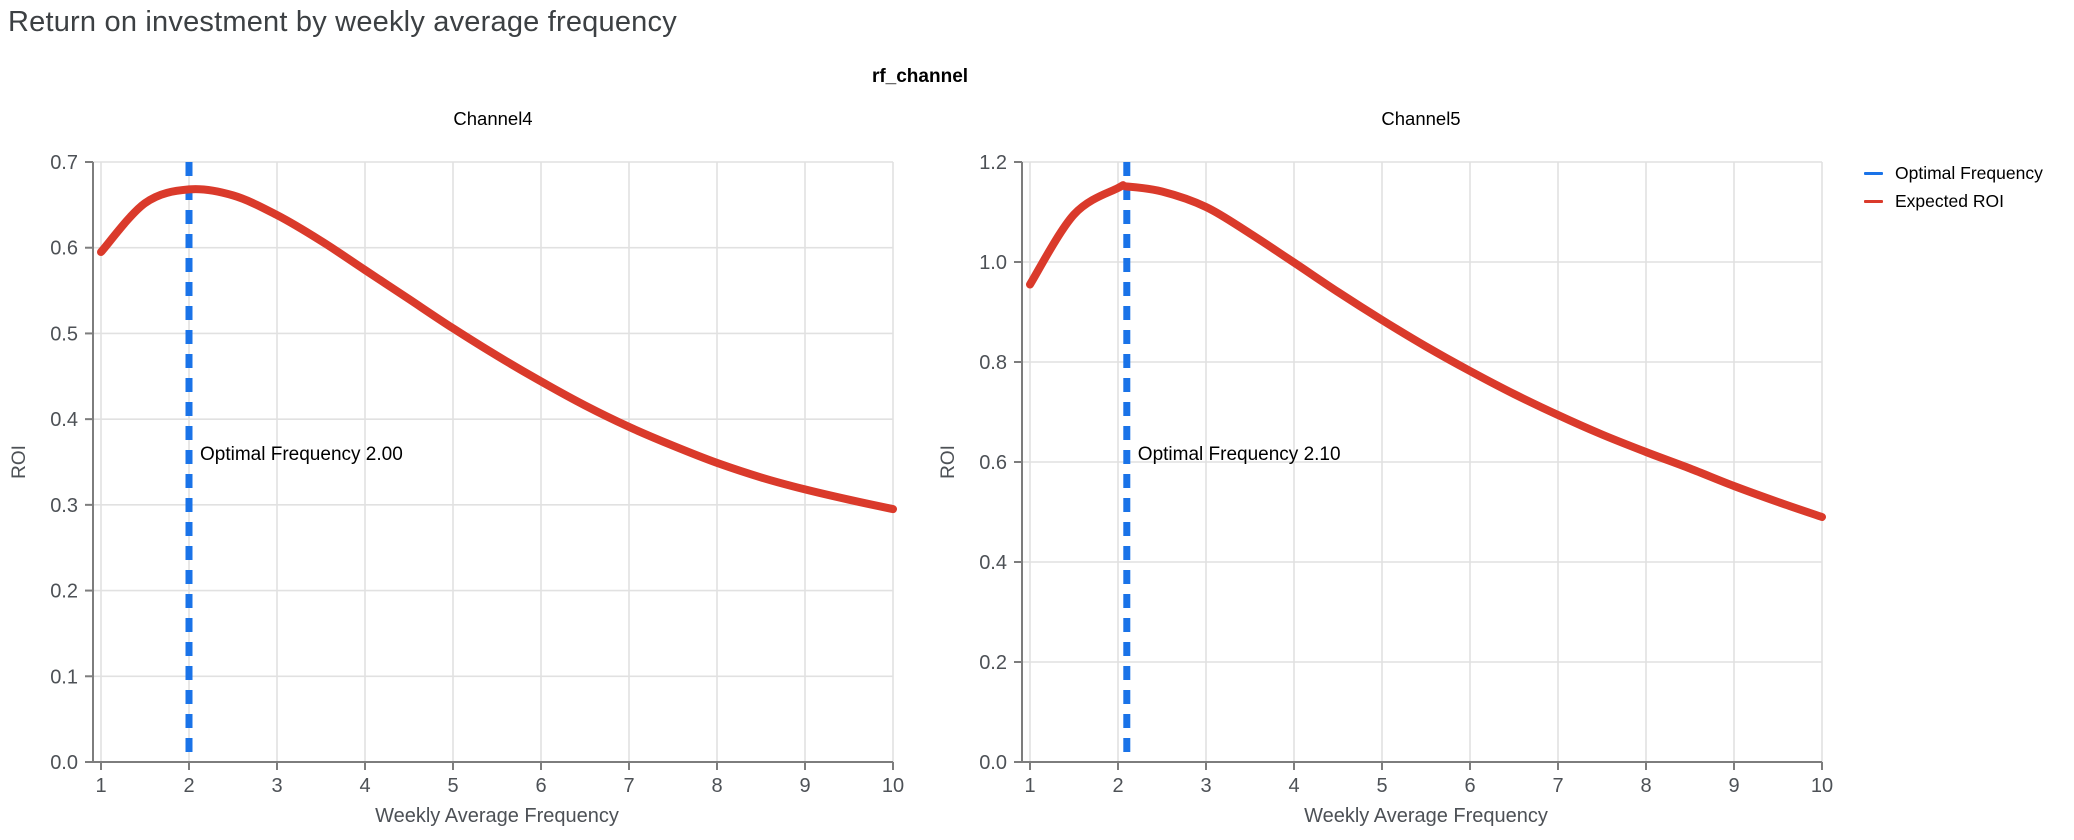 The width and height of the screenshot is (2074, 840). Describe the element at coordinates (1421, 118) in the screenshot. I see `subplot-title-channel5: Channel5` at that location.